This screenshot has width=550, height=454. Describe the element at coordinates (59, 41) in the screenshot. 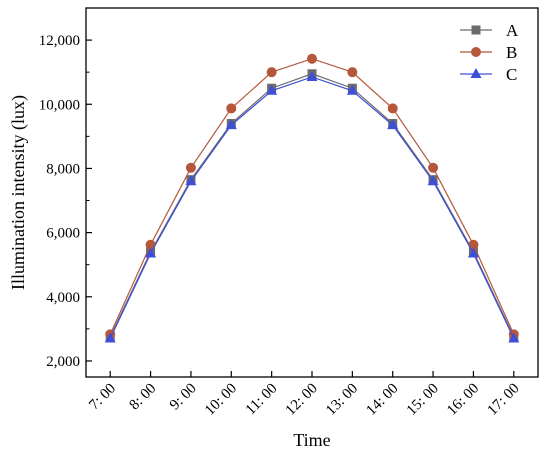

I see `y-tick-label: 12,000` at that location.